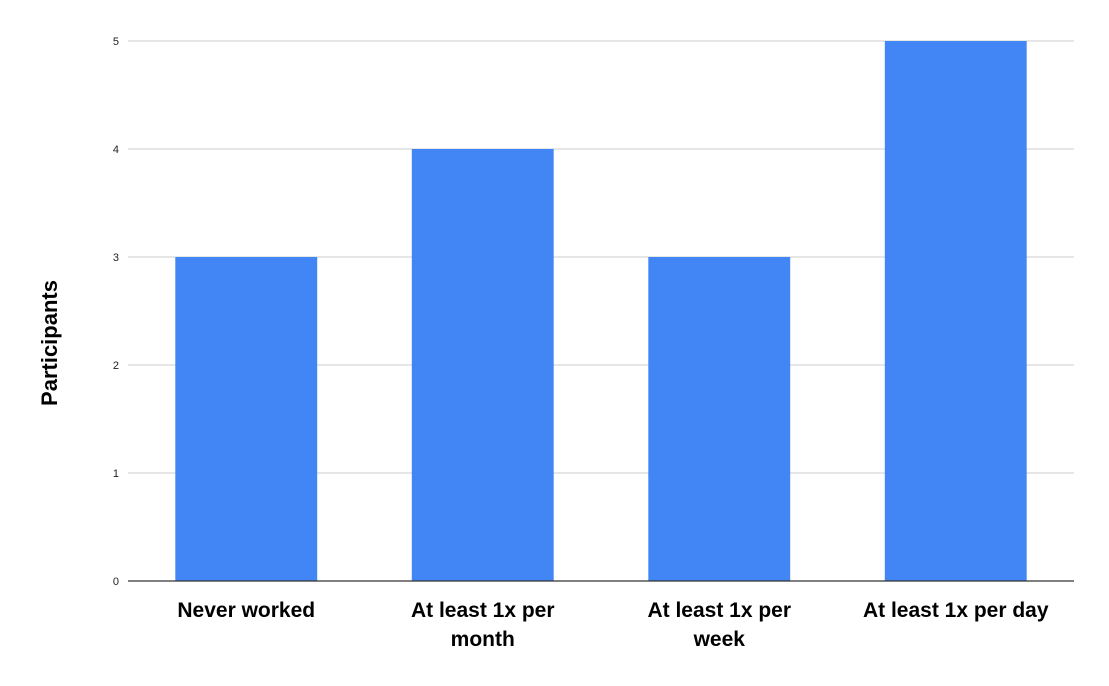 The image size is (1109, 686). Describe the element at coordinates (483, 625) in the screenshot. I see `x-tick-label-1: At least 1x per month` at that location.